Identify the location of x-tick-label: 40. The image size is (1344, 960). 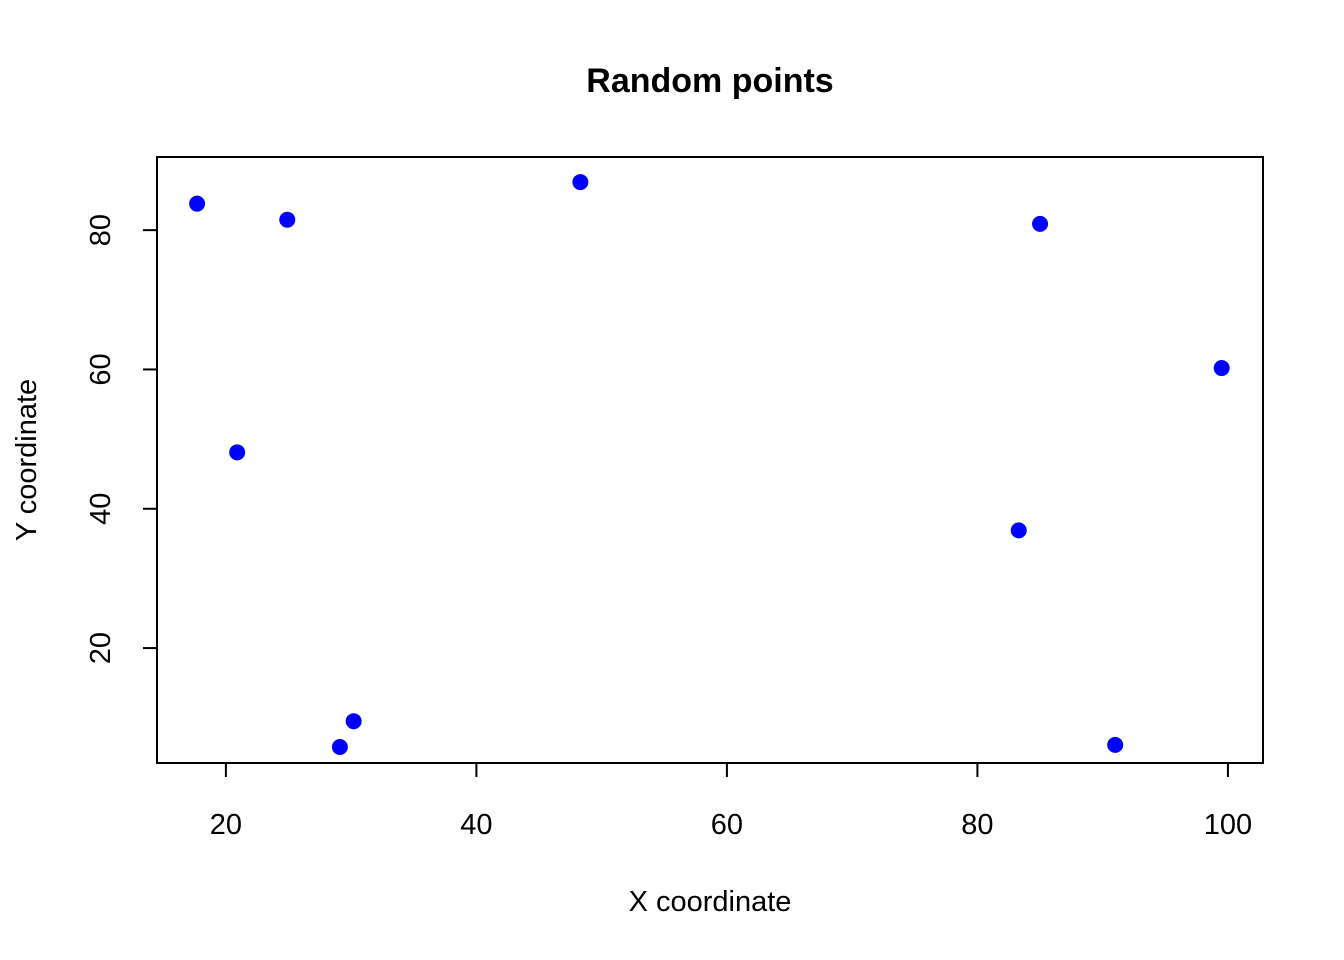
(476, 825).